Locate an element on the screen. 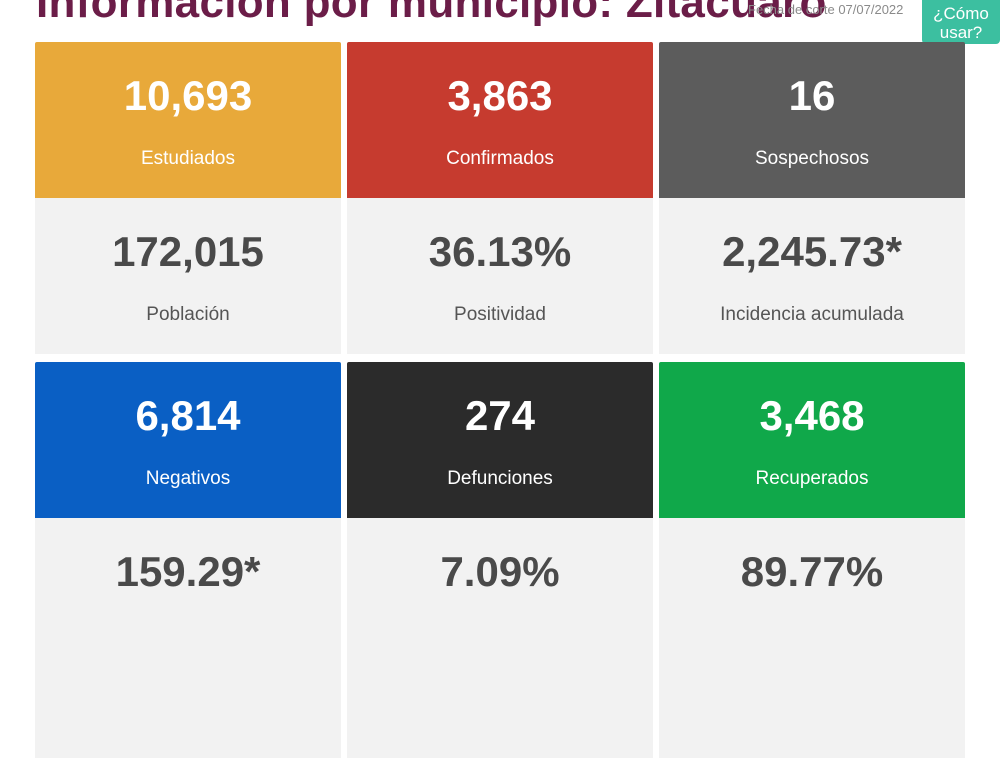 This screenshot has width=1000, height=758. poblacion-value: 172,015 is located at coordinates (188, 251).